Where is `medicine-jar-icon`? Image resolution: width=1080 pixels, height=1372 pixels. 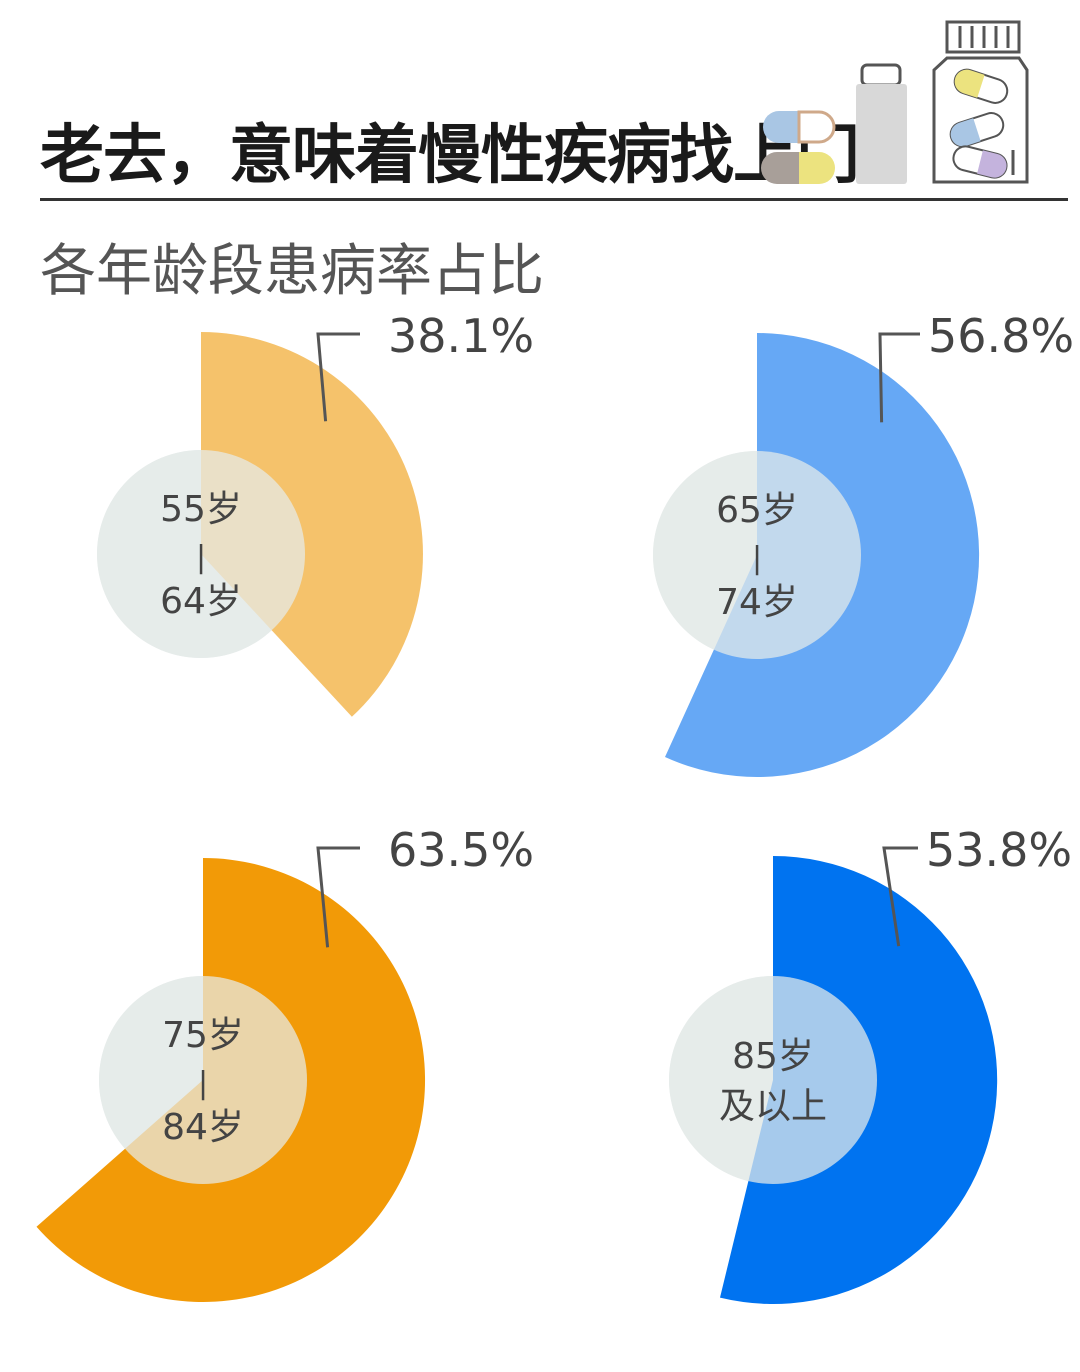
medicine-jar-icon is located at coordinates (980, 102).